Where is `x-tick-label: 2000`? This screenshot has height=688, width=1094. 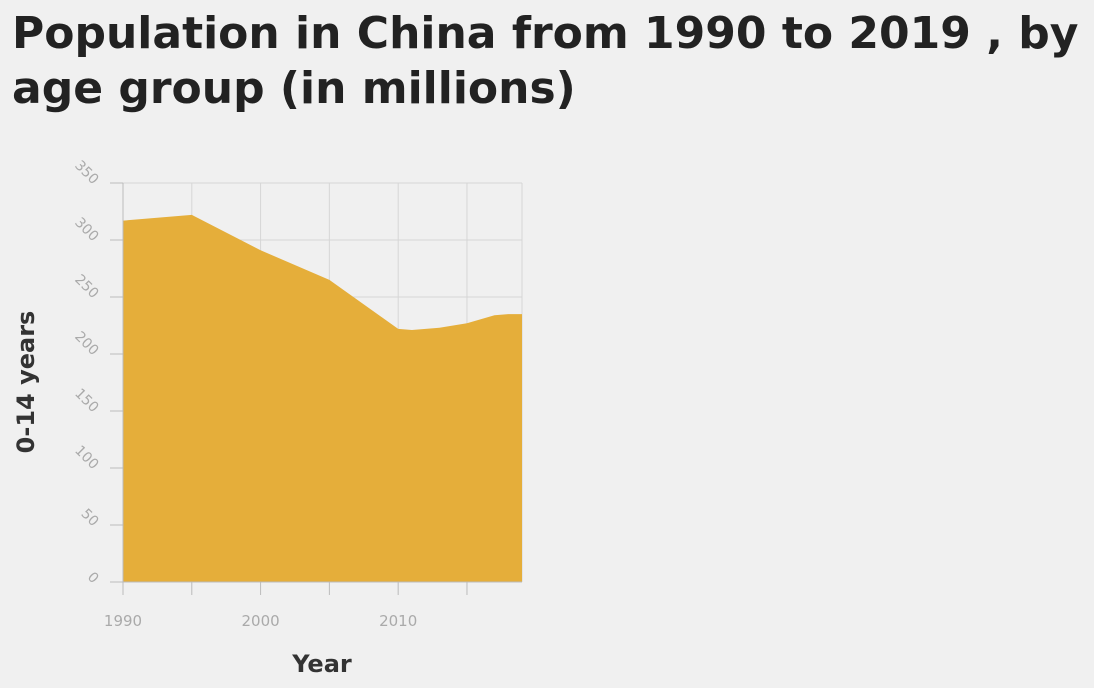 x-tick-label: 2000 is located at coordinates (260, 621).